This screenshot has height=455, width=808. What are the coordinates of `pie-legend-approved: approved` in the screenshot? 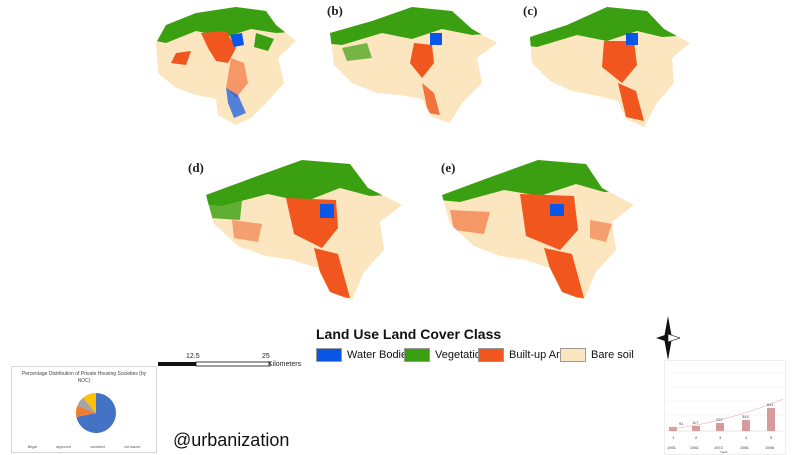 It's located at (63, 447).